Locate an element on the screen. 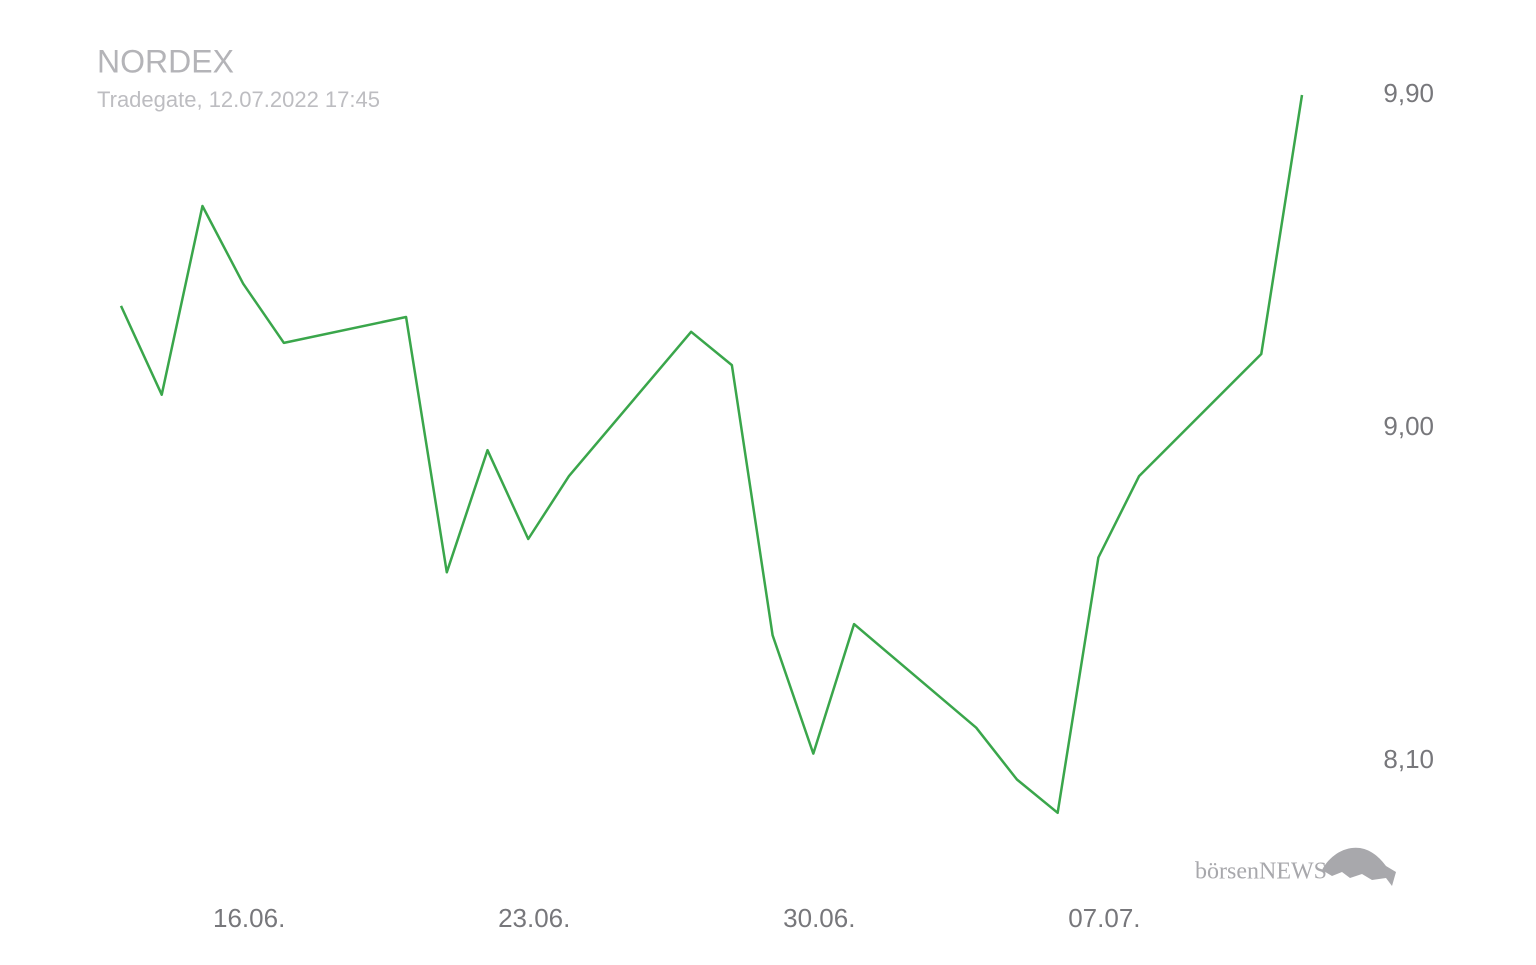 The height and width of the screenshot is (965, 1536). y-tick-label: 9,90 is located at coordinates (1408, 93).